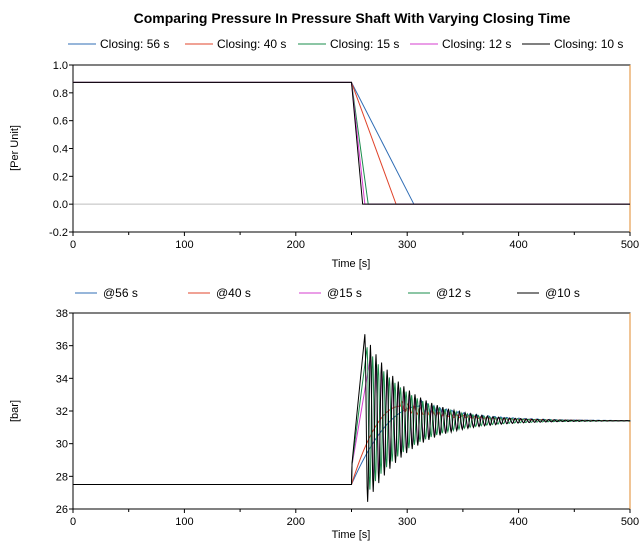 This screenshot has height=543, width=641. Describe the element at coordinates (296, 245) in the screenshot. I see `top-x-tick-label: 200` at that location.